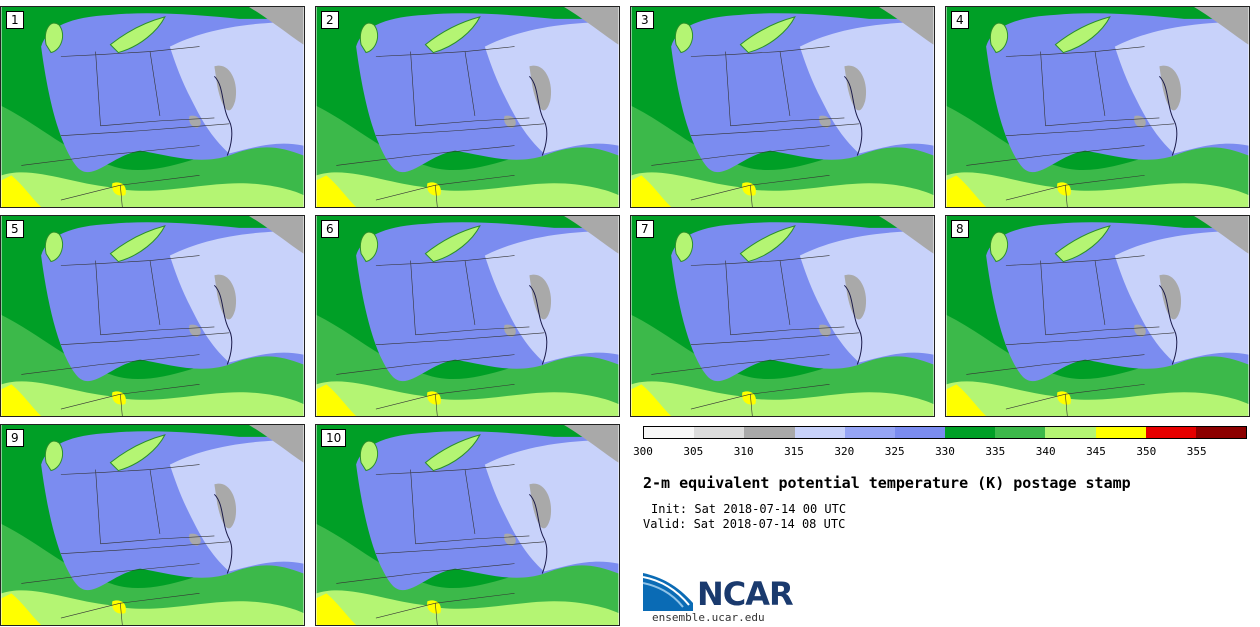  Describe the element at coordinates (668, 592) in the screenshot. I see `ncar-logo-icon` at that location.